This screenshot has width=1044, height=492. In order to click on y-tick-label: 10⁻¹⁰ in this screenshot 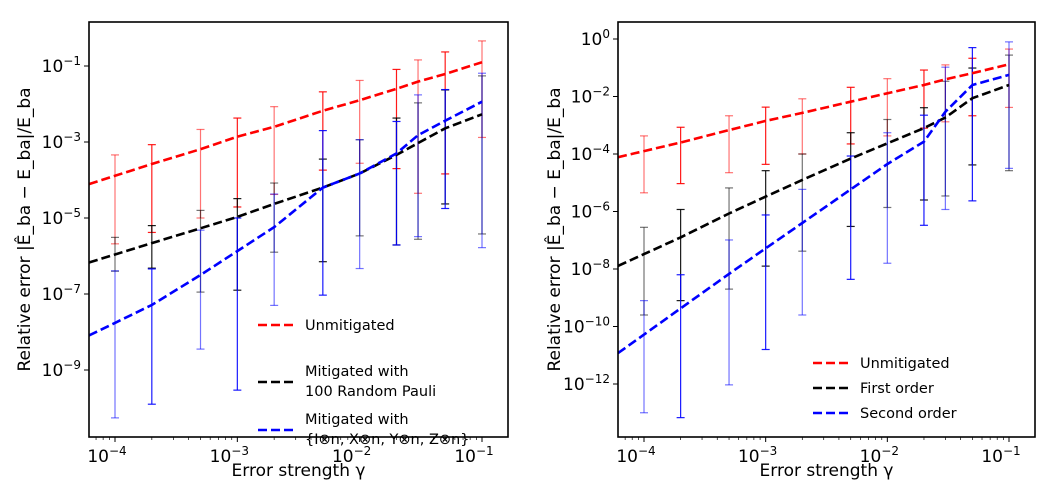, I will do `click(586, 326)`.